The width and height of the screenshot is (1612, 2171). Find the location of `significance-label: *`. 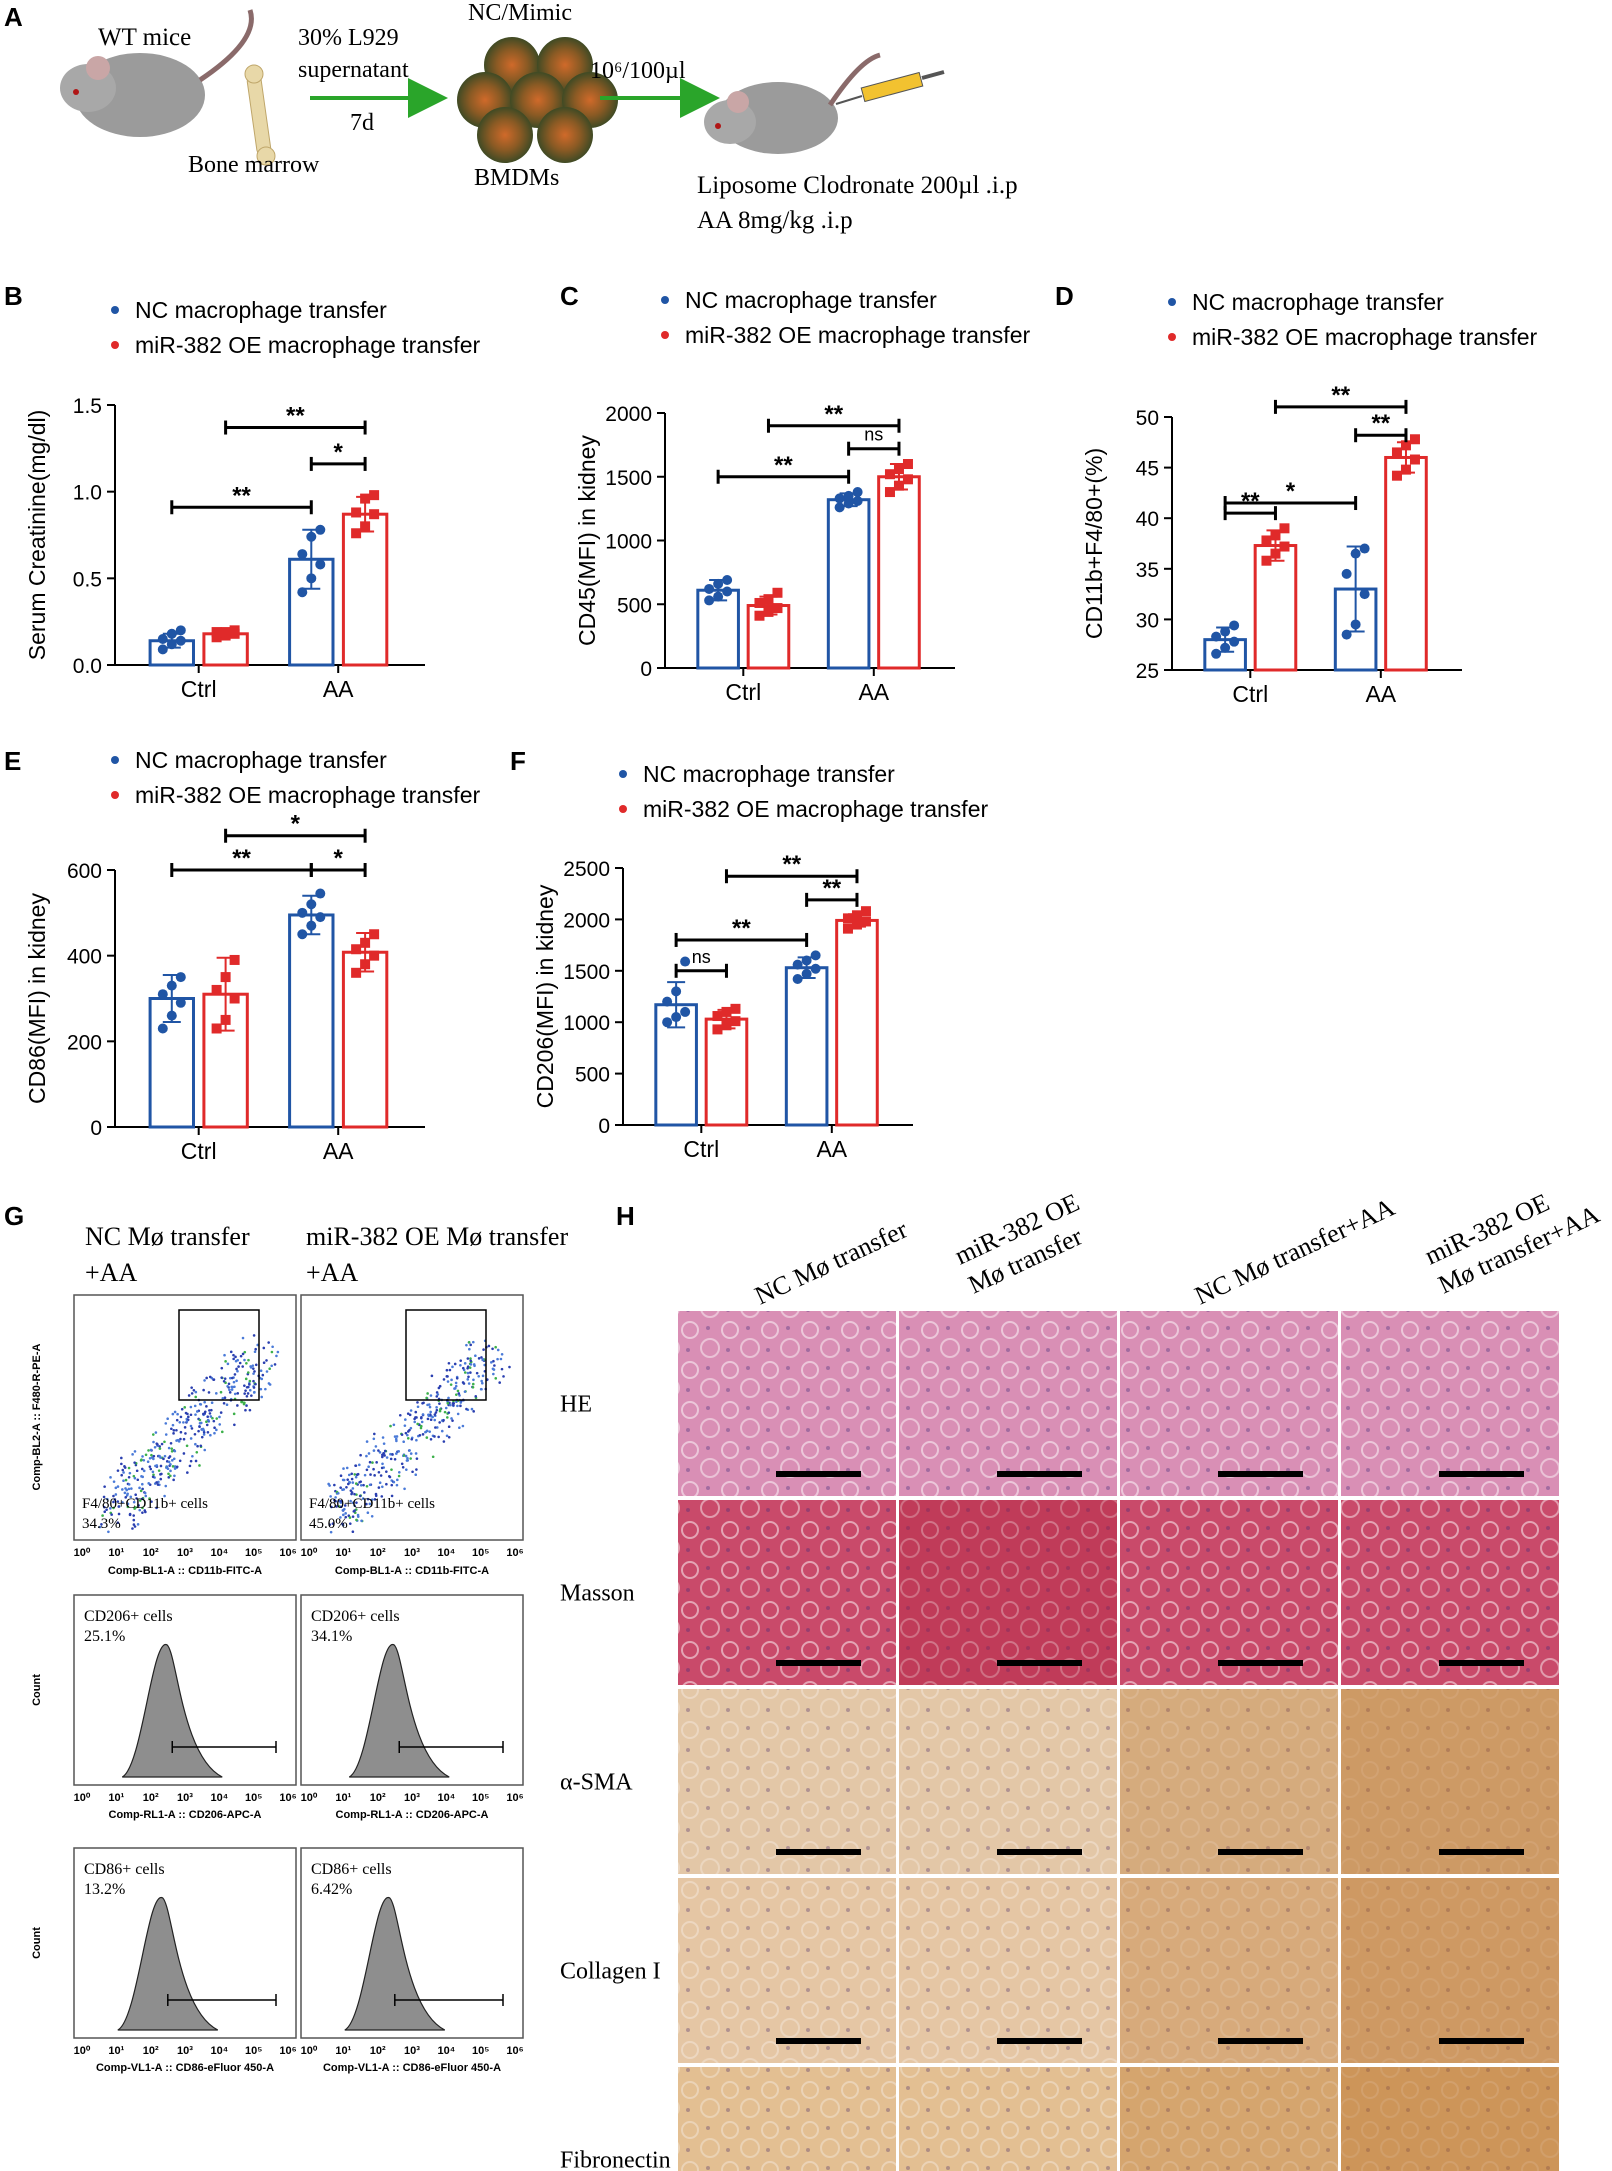

significance-label: * is located at coordinates (296, 824).